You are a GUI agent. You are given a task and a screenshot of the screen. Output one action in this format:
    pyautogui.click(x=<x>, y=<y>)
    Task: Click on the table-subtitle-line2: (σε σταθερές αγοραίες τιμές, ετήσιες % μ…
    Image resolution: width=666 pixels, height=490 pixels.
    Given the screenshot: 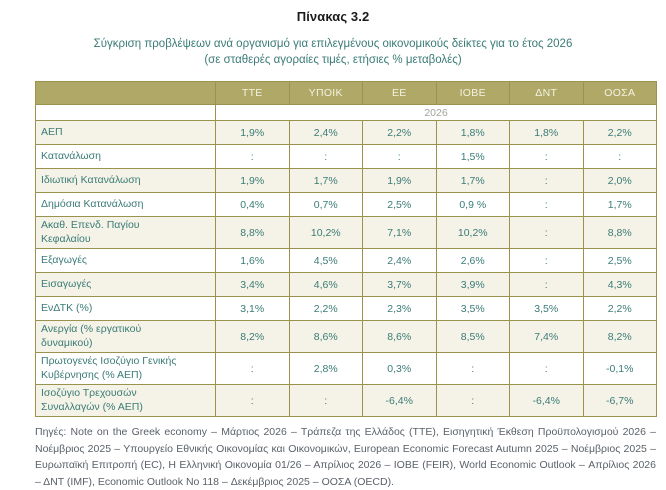 What is the action you would take?
    pyautogui.click(x=333, y=60)
    